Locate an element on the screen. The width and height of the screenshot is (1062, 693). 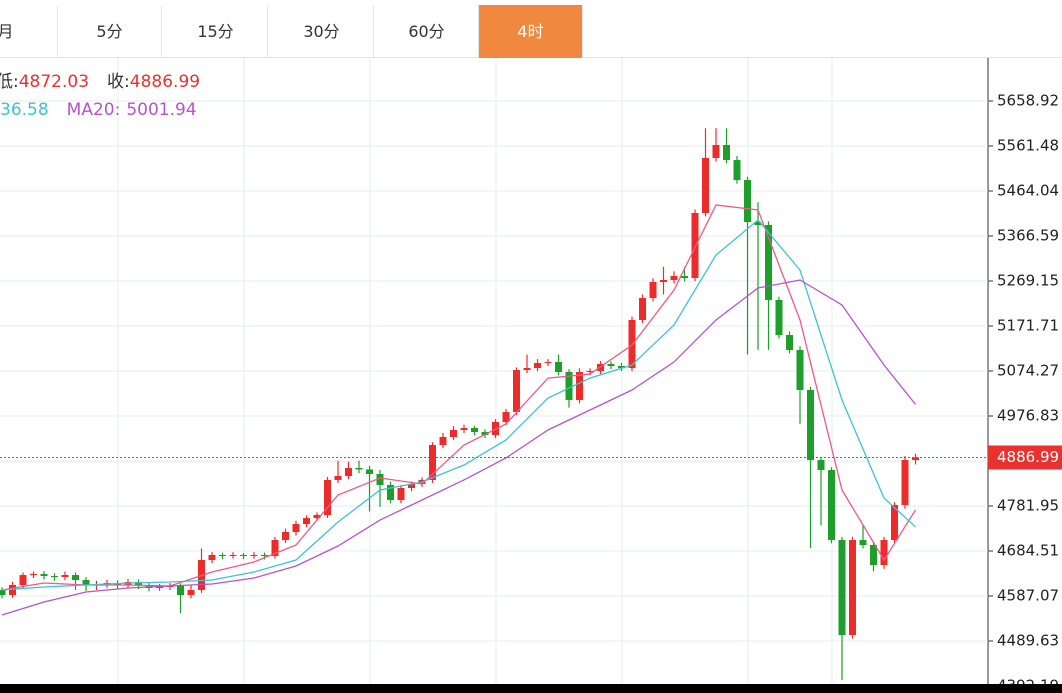
price-label: 4886.99 is located at coordinates (1028, 457).